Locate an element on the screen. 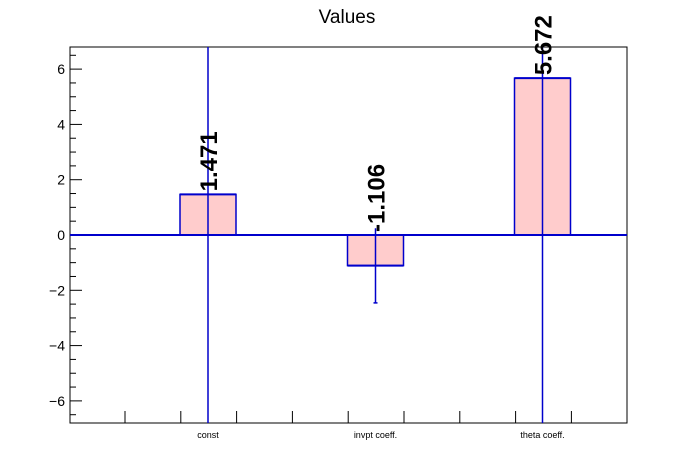  y-tick-label: −6 is located at coordinates (57, 401).